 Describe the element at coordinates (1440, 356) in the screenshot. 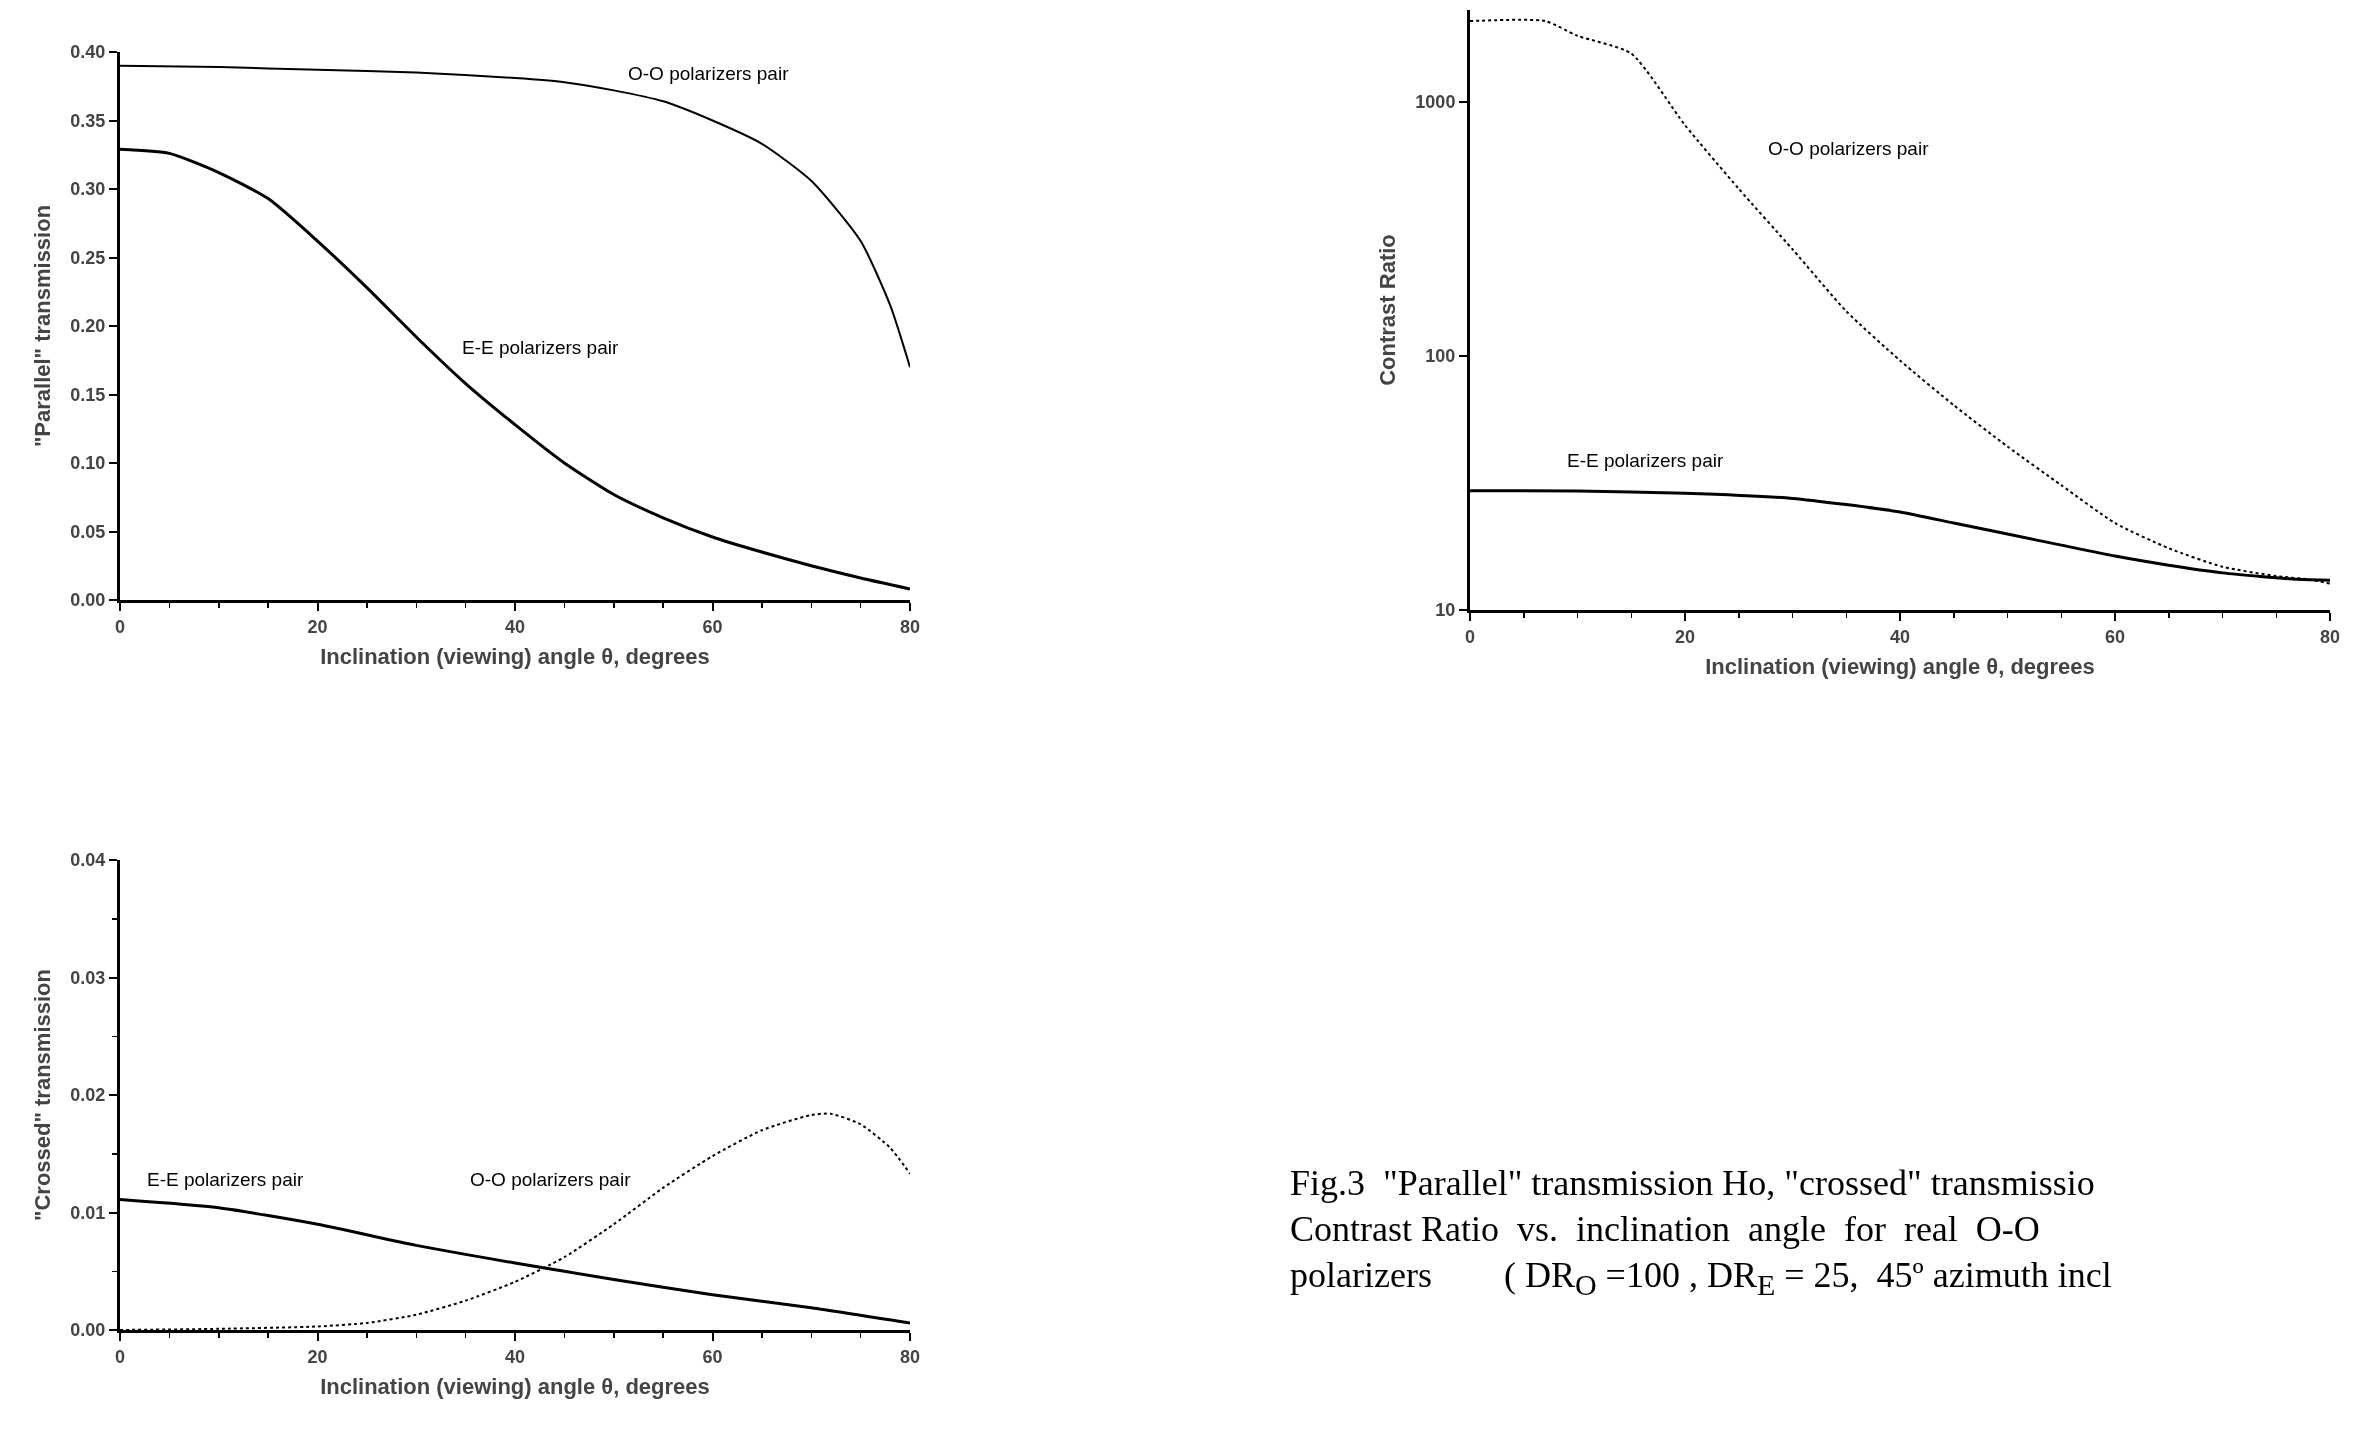

I see `y-tick-label: 100` at that location.